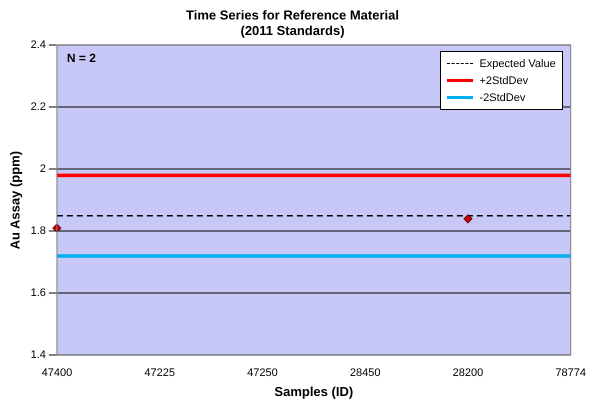 The image size is (589, 402). Describe the element at coordinates (570, 372) in the screenshot. I see `x-tick-label: 78774` at that location.